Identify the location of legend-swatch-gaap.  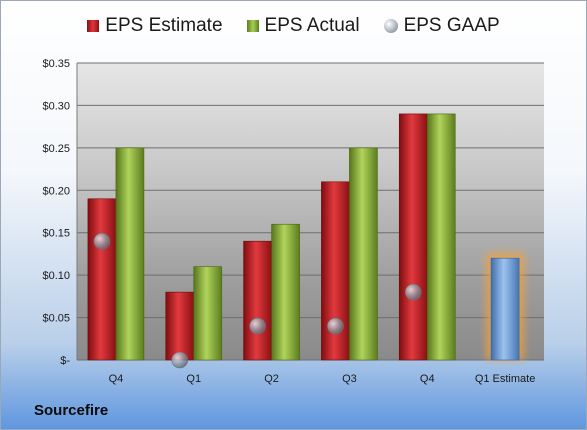
(390, 26).